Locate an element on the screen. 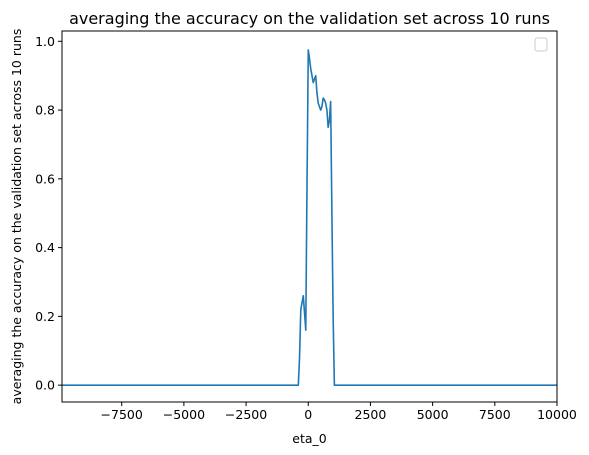 This screenshot has width=589, height=455. x-tick-label: −2500 is located at coordinates (246, 414).